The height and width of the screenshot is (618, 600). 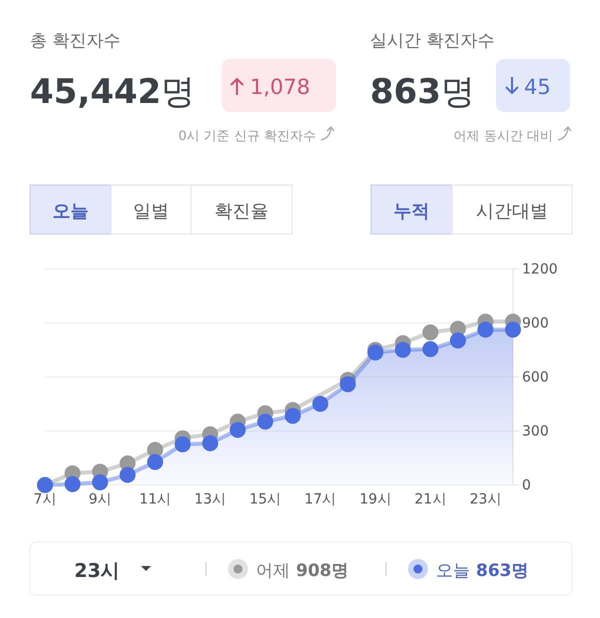 I want to click on text: 확진율, so click(x=241, y=211).